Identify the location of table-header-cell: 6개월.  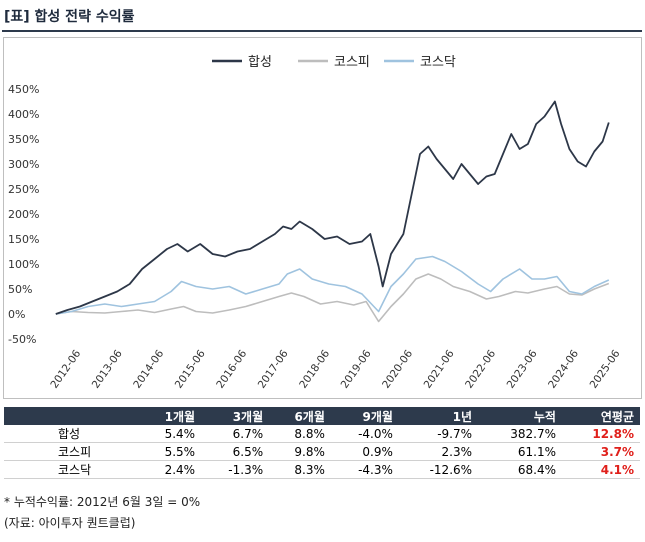
(300, 416).